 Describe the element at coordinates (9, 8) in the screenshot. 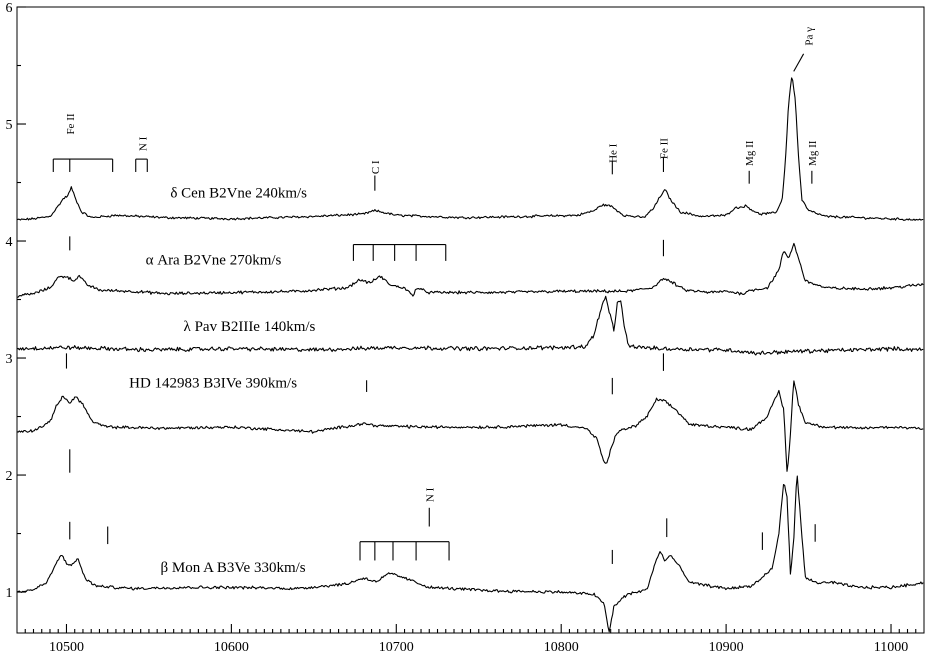

I see `y-tick-label-5: 6` at that location.